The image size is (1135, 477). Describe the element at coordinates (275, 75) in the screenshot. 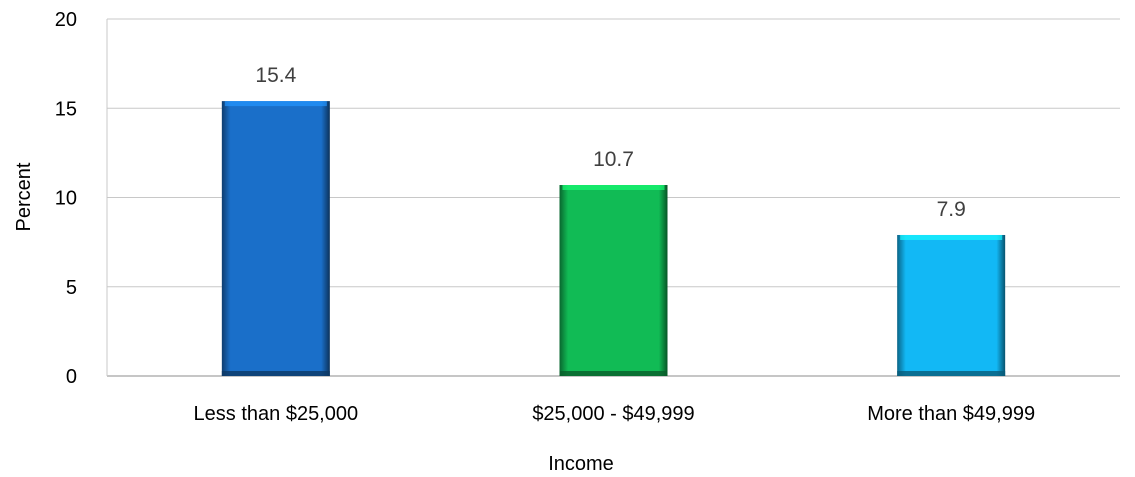

I see `data-label: 15.4` at that location.